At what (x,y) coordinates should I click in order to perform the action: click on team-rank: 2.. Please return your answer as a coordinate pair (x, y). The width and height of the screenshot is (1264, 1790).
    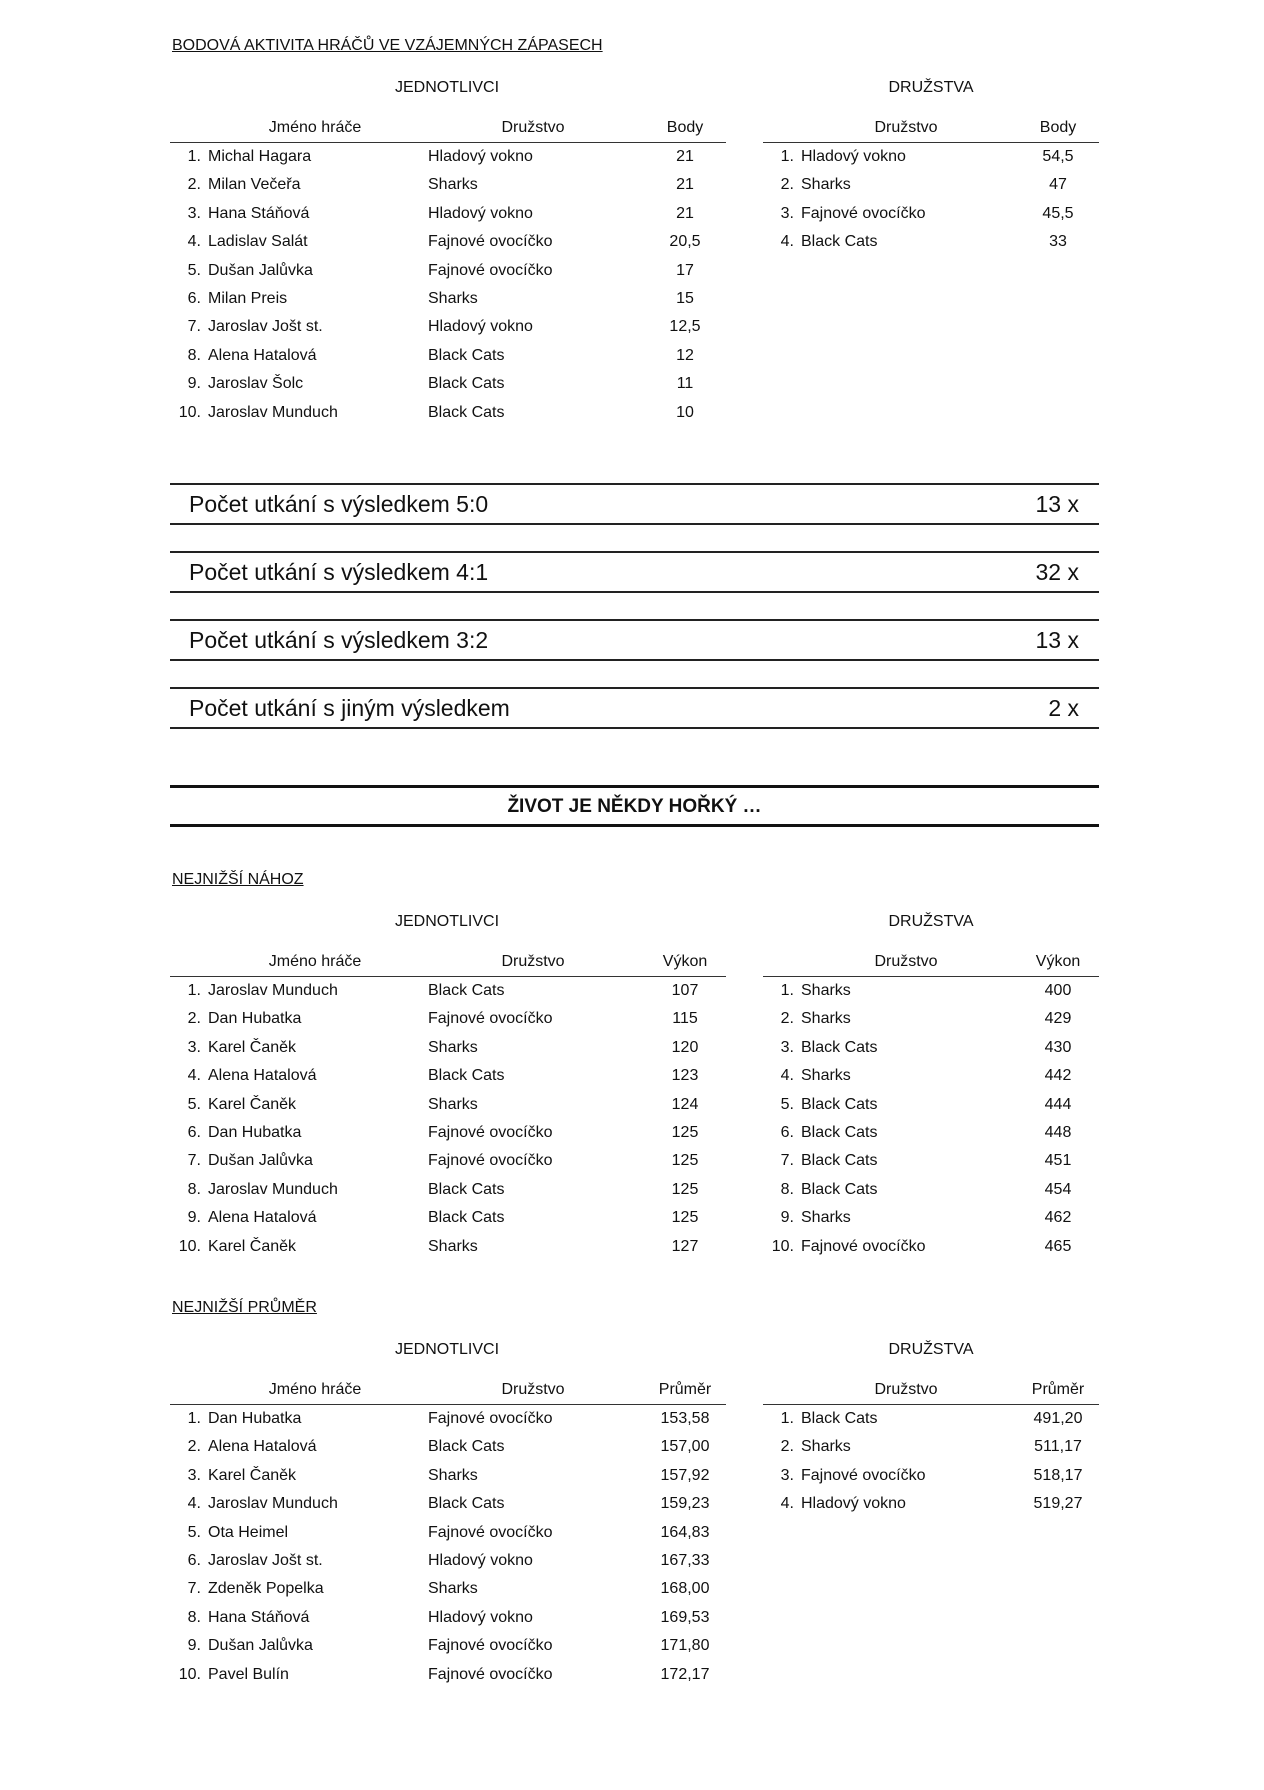
    Looking at the image, I should click on (787, 1447).